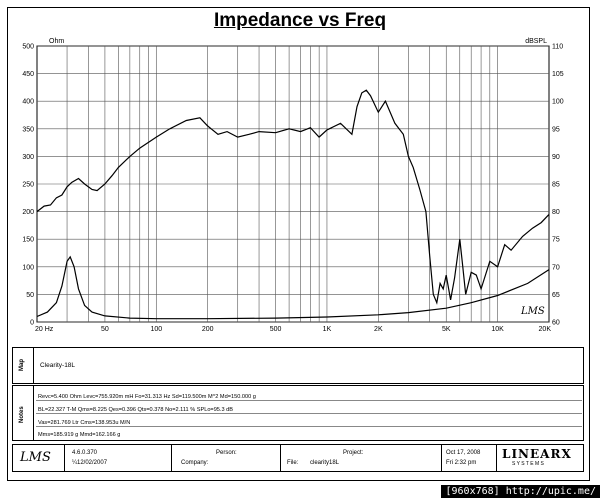 The image size is (600, 498). Describe the element at coordinates (28, 212) in the screenshot. I see `y-left-tick-label: 200` at that location.